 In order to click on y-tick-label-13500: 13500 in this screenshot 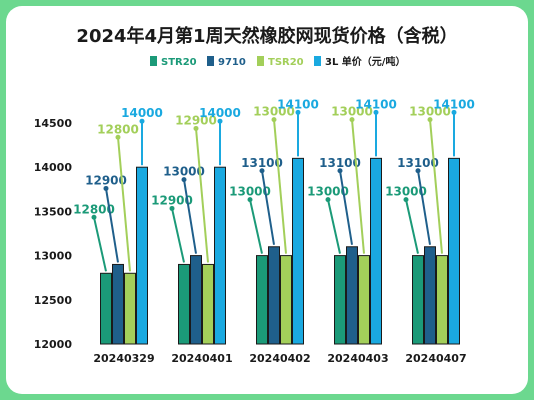, I will do `click(53, 211)`.